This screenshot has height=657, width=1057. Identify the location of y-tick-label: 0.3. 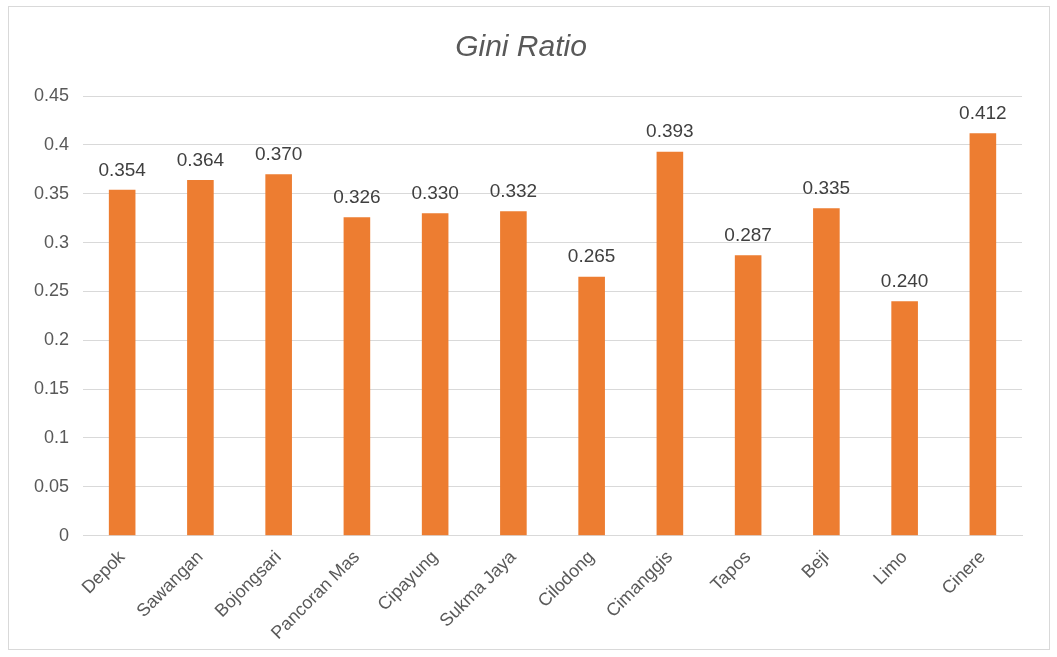
(57, 241).